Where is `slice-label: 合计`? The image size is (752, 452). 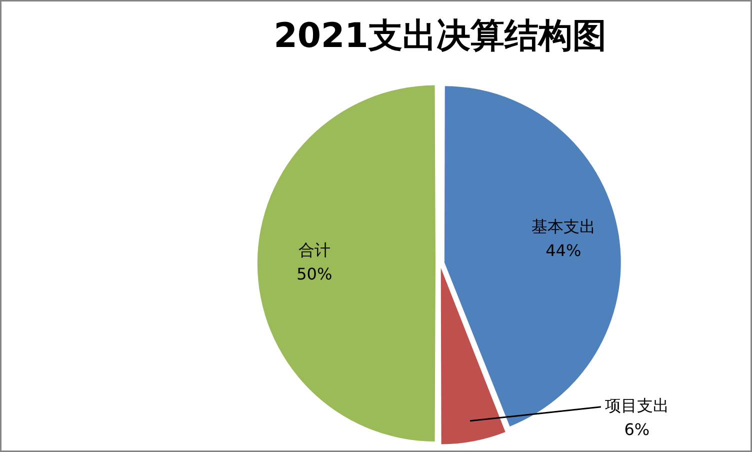 slice-label: 合计 is located at coordinates (314, 250).